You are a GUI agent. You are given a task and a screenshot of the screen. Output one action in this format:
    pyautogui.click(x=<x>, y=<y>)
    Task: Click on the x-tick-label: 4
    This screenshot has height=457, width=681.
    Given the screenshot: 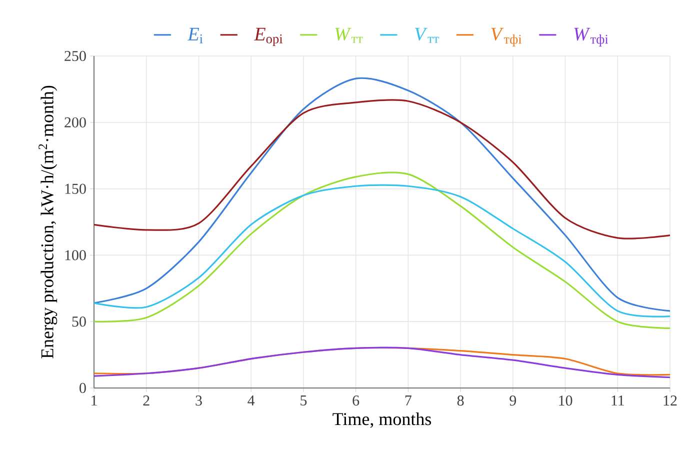 What is the action you would take?
    pyautogui.click(x=251, y=401)
    